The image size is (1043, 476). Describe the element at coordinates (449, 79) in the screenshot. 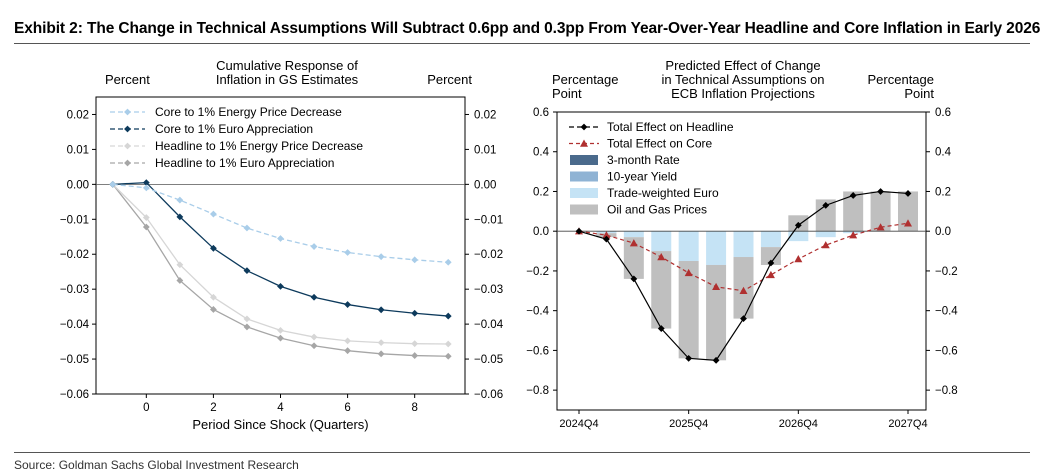

I see `left-y-axis-label-right: Percent` at that location.